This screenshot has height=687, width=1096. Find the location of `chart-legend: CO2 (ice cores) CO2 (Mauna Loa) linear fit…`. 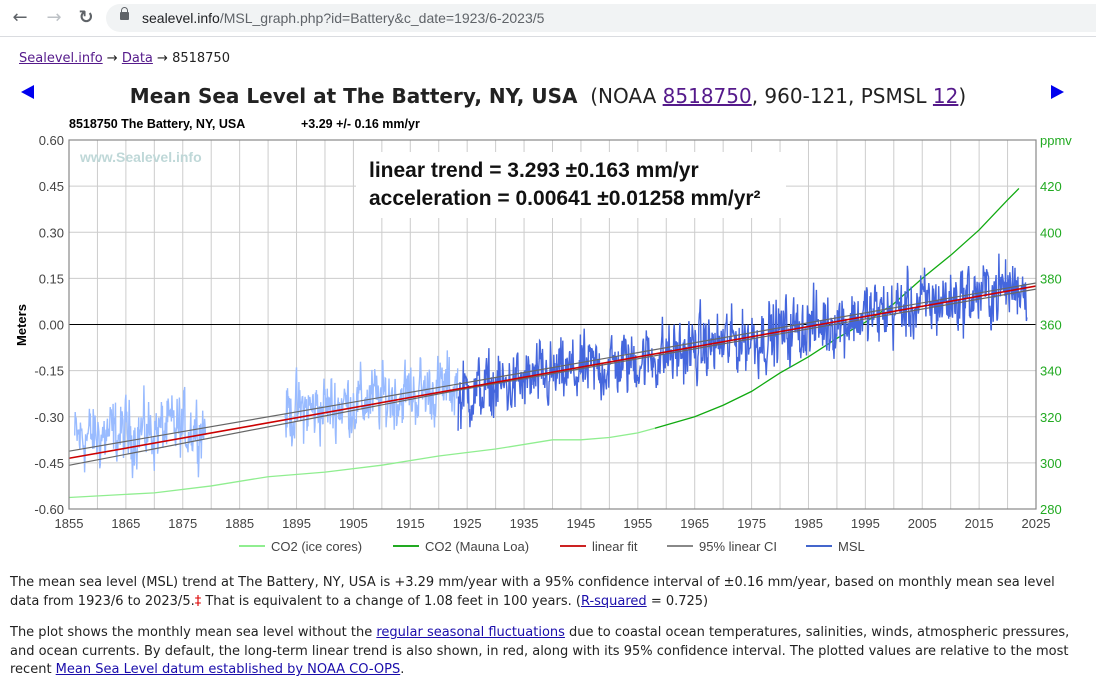

chart-legend: CO2 (ice cores) CO2 (Mauna Loa) linear fit… is located at coordinates (552, 546).